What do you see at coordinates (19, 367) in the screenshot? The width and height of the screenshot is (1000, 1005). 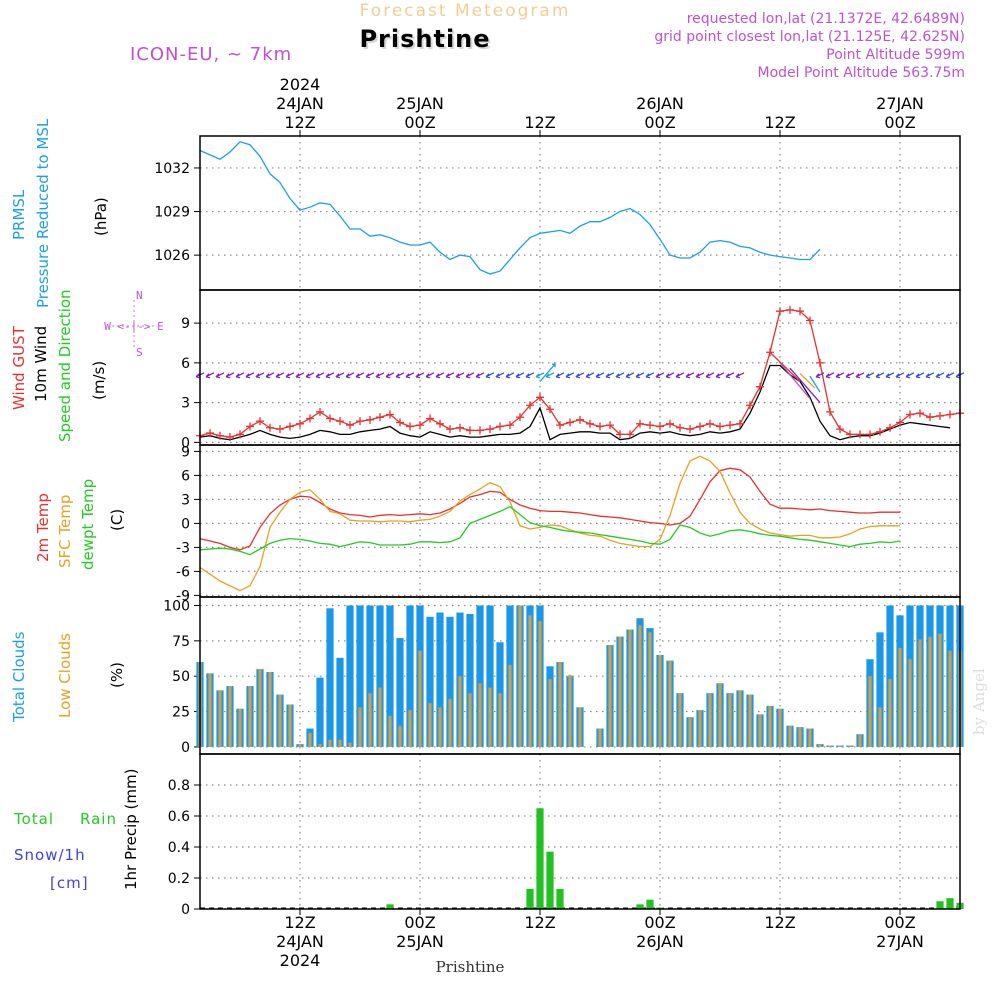 I see `wind-gust-label: Wind GUST` at bounding box center [19, 367].